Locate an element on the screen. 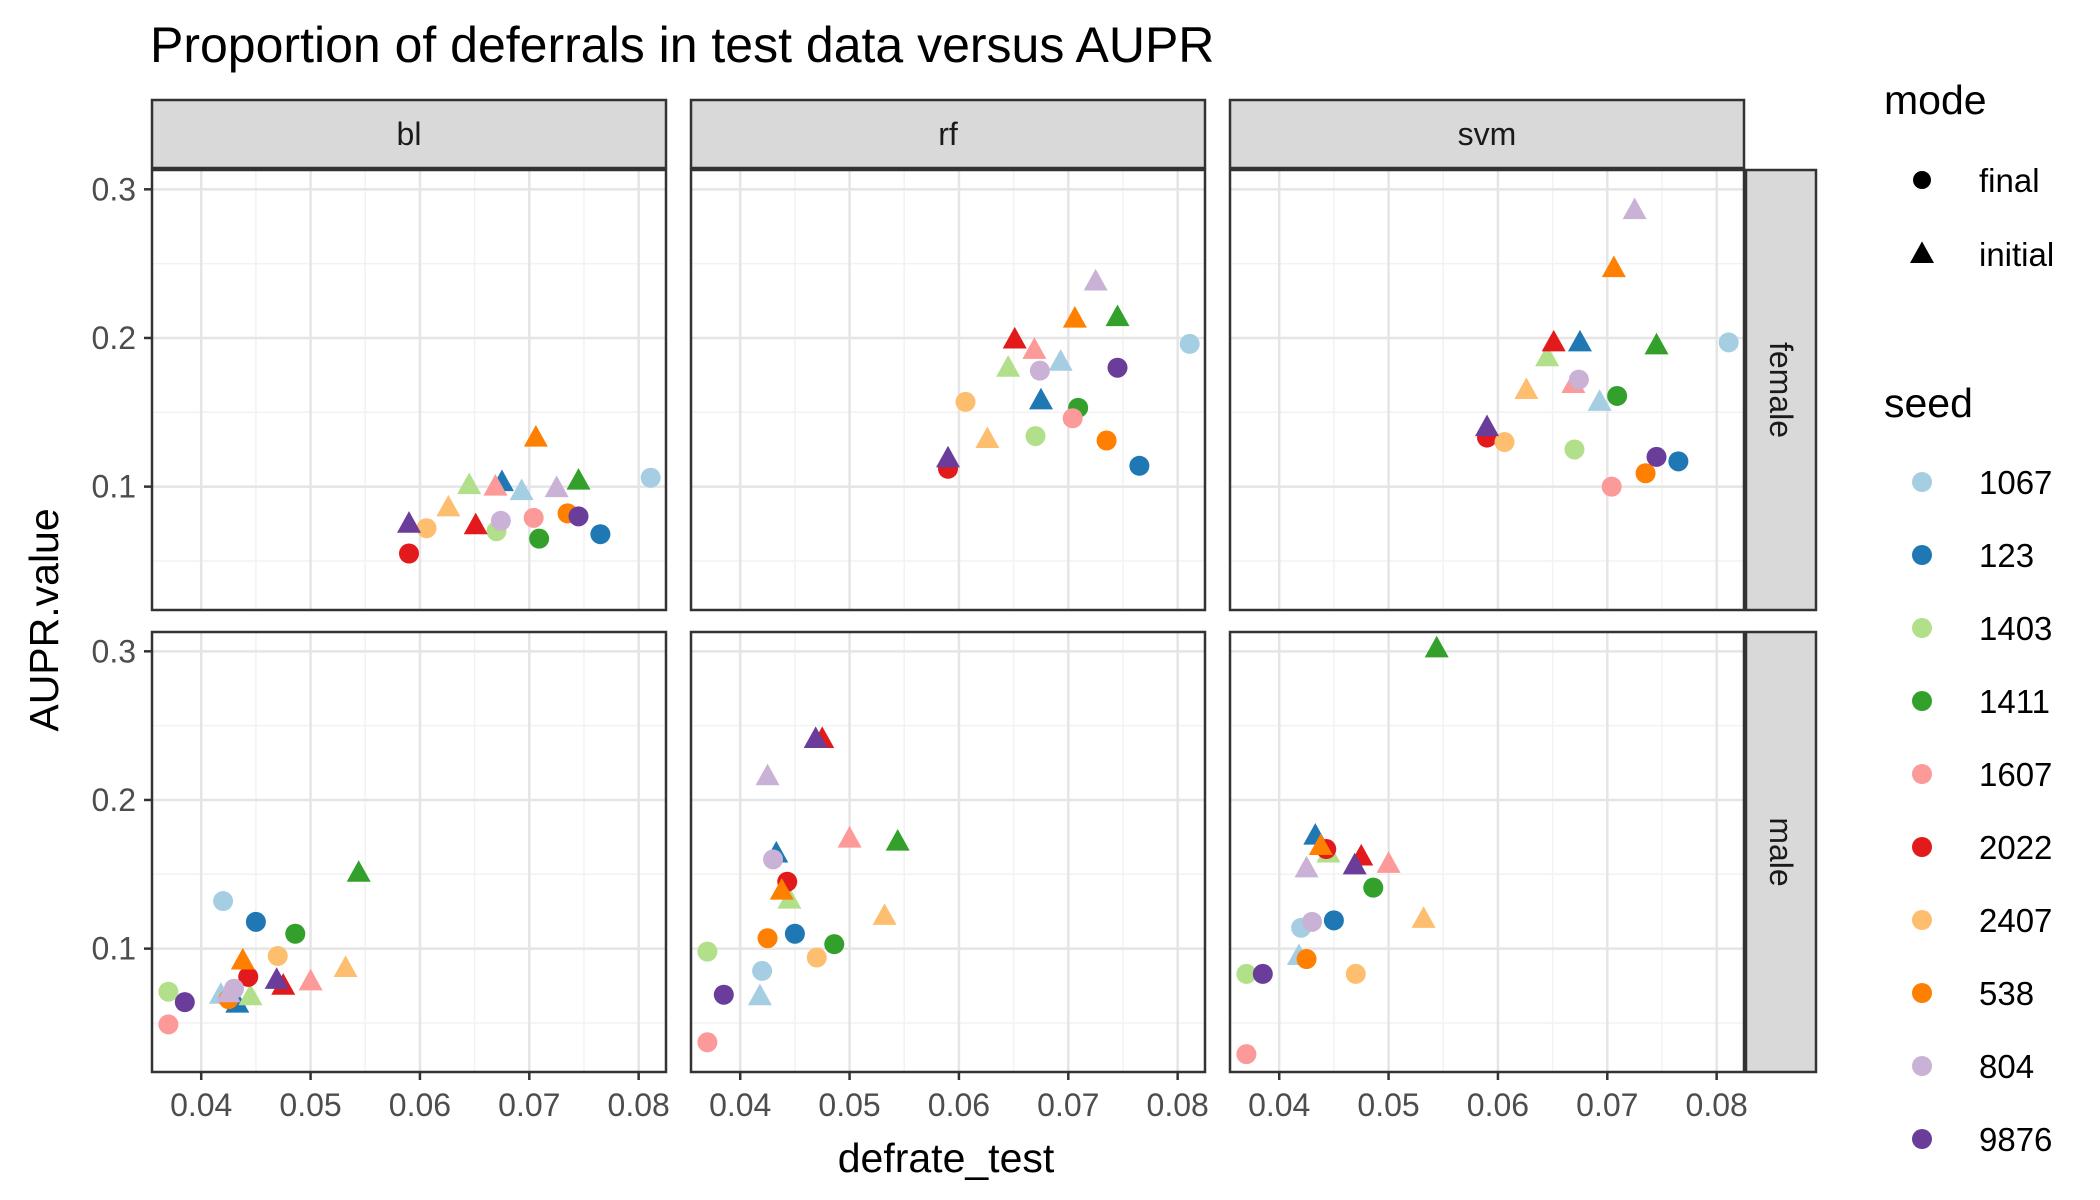 The width and height of the screenshot is (2100, 1200). x-tick-label: 0.08 is located at coordinates (1717, 1105).